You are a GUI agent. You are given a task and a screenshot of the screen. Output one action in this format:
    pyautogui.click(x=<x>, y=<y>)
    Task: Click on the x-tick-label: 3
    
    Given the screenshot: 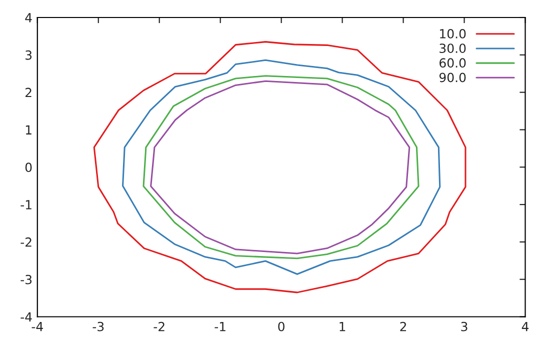 What is the action you would take?
    pyautogui.click(x=464, y=327)
    